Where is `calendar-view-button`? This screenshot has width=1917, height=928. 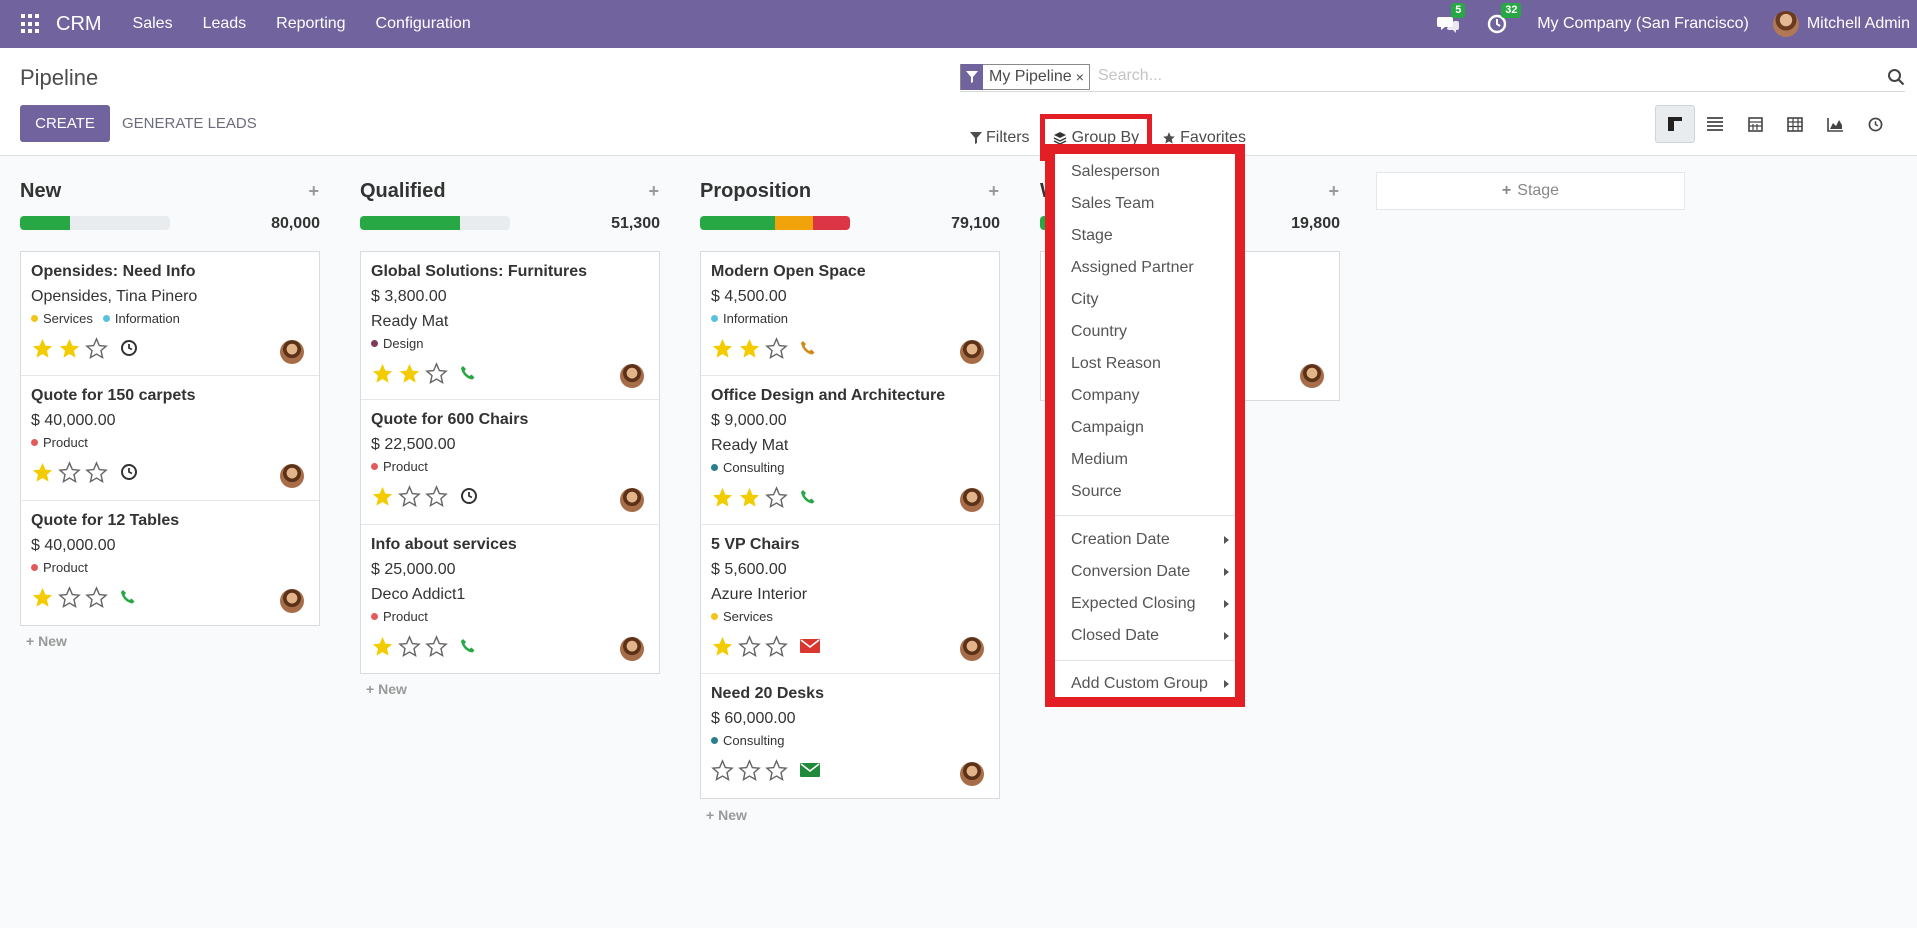
calendar-view-button is located at coordinates (1755, 124).